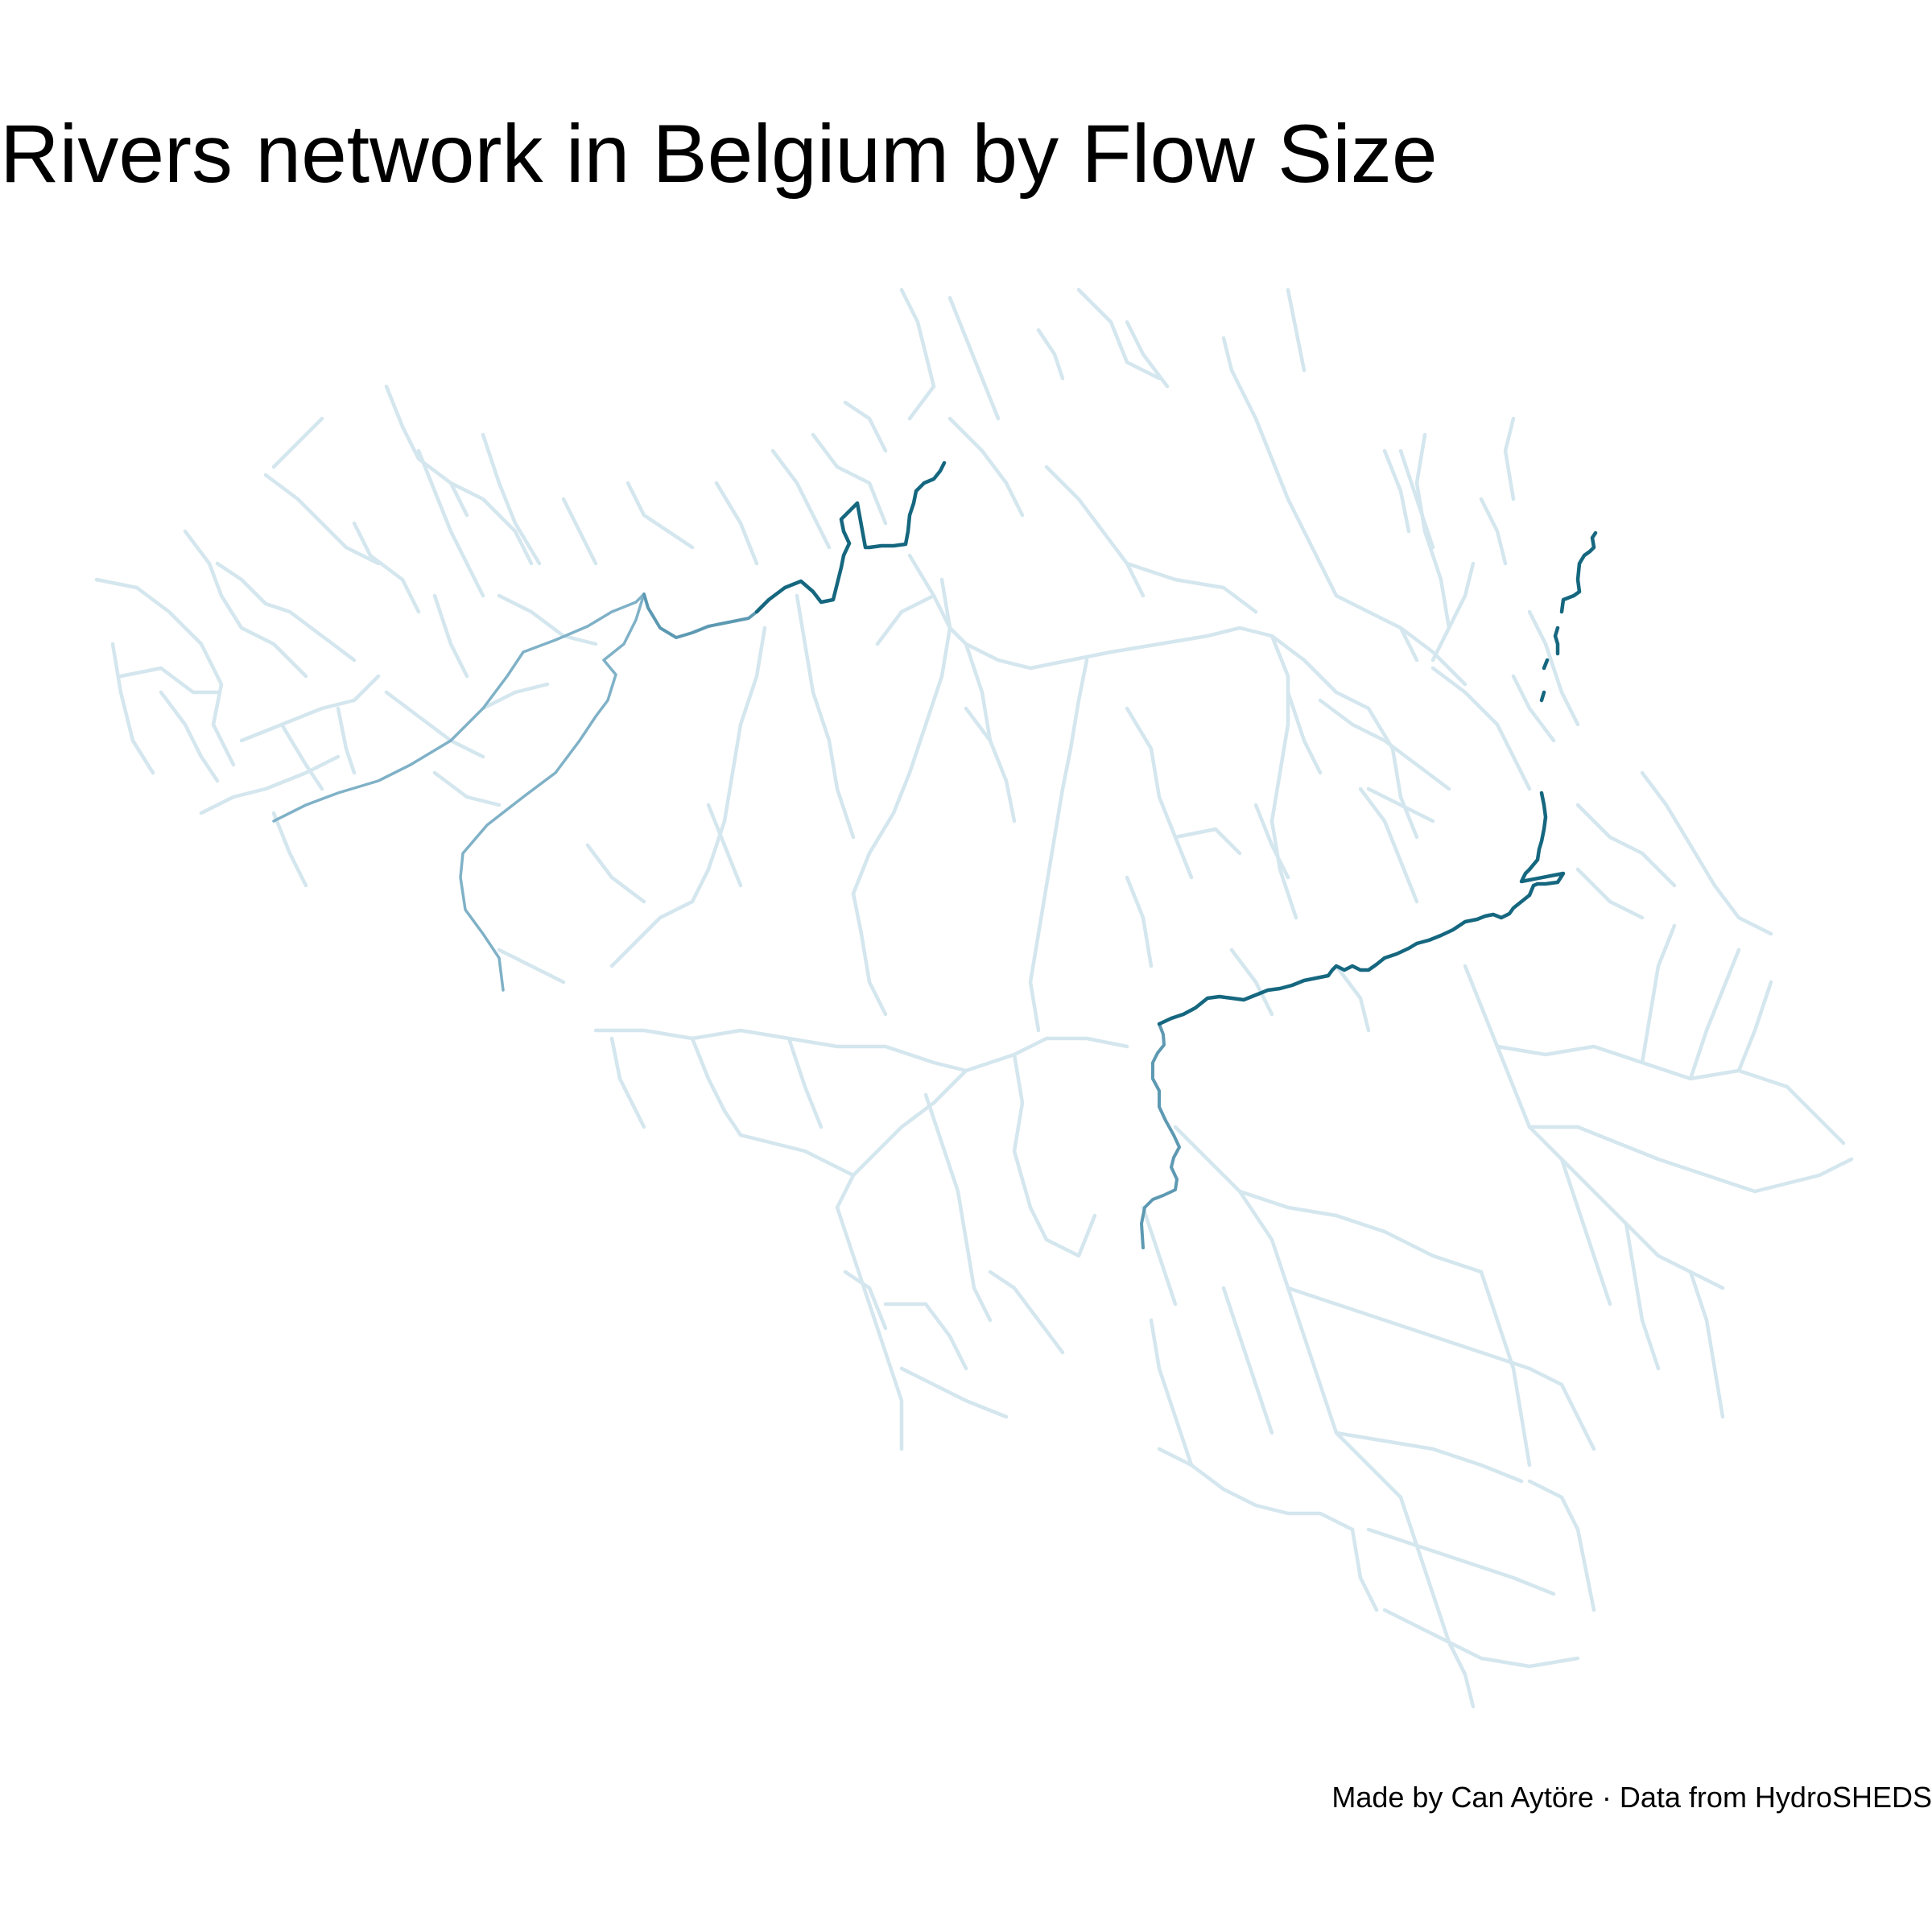  What do you see at coordinates (911, 920) in the screenshot?
I see `sambre-meuse-main-stem-layer` at bounding box center [911, 920].